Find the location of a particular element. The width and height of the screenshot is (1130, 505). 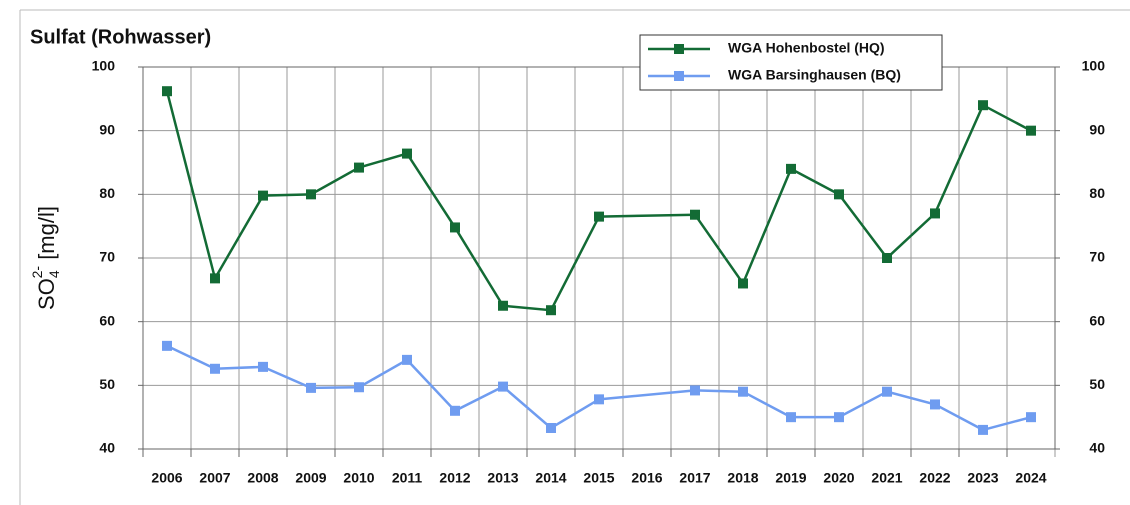

x-tick-label: 2017 is located at coordinates (694, 478).